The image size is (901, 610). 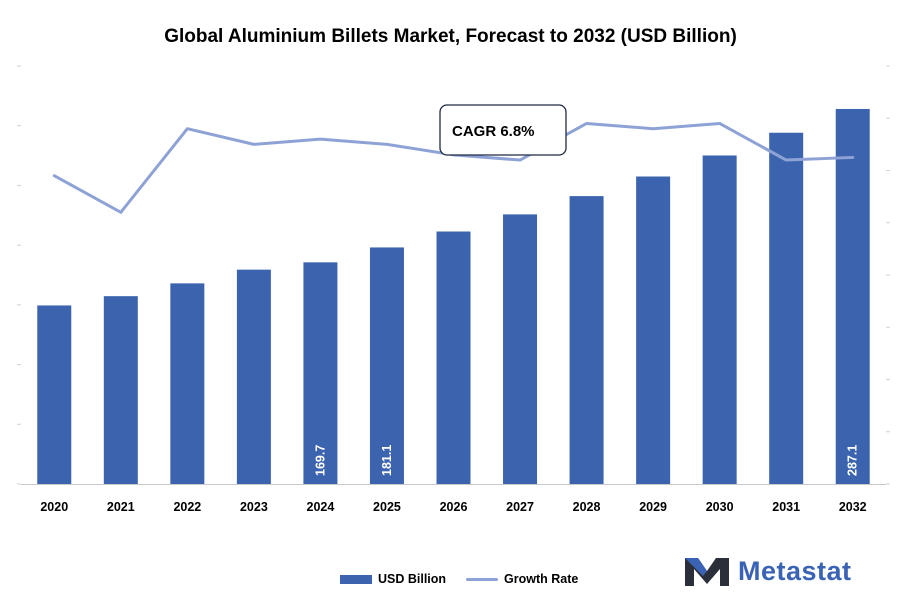 I want to click on legend-item-line: Growth Rate, so click(x=522, y=579).